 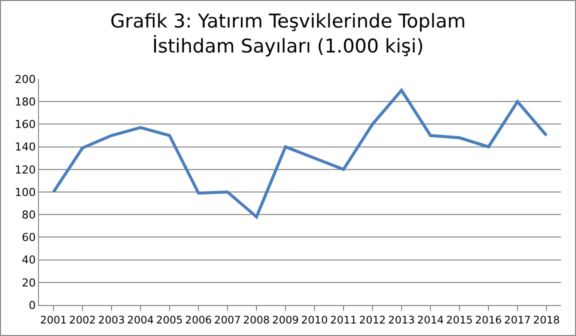 I want to click on y-tick-label: 40, so click(x=29, y=260).